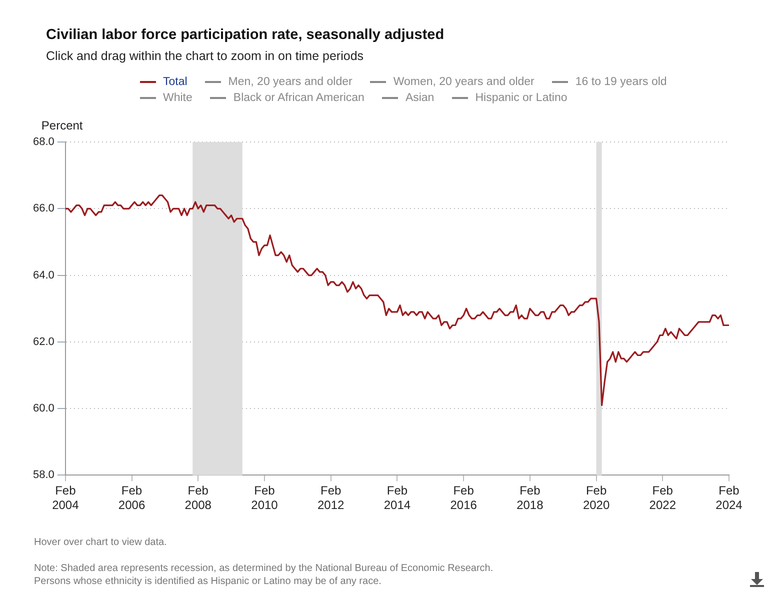  Describe the element at coordinates (662, 498) in the screenshot. I see `x-tick-label: Feb 2022` at that location.